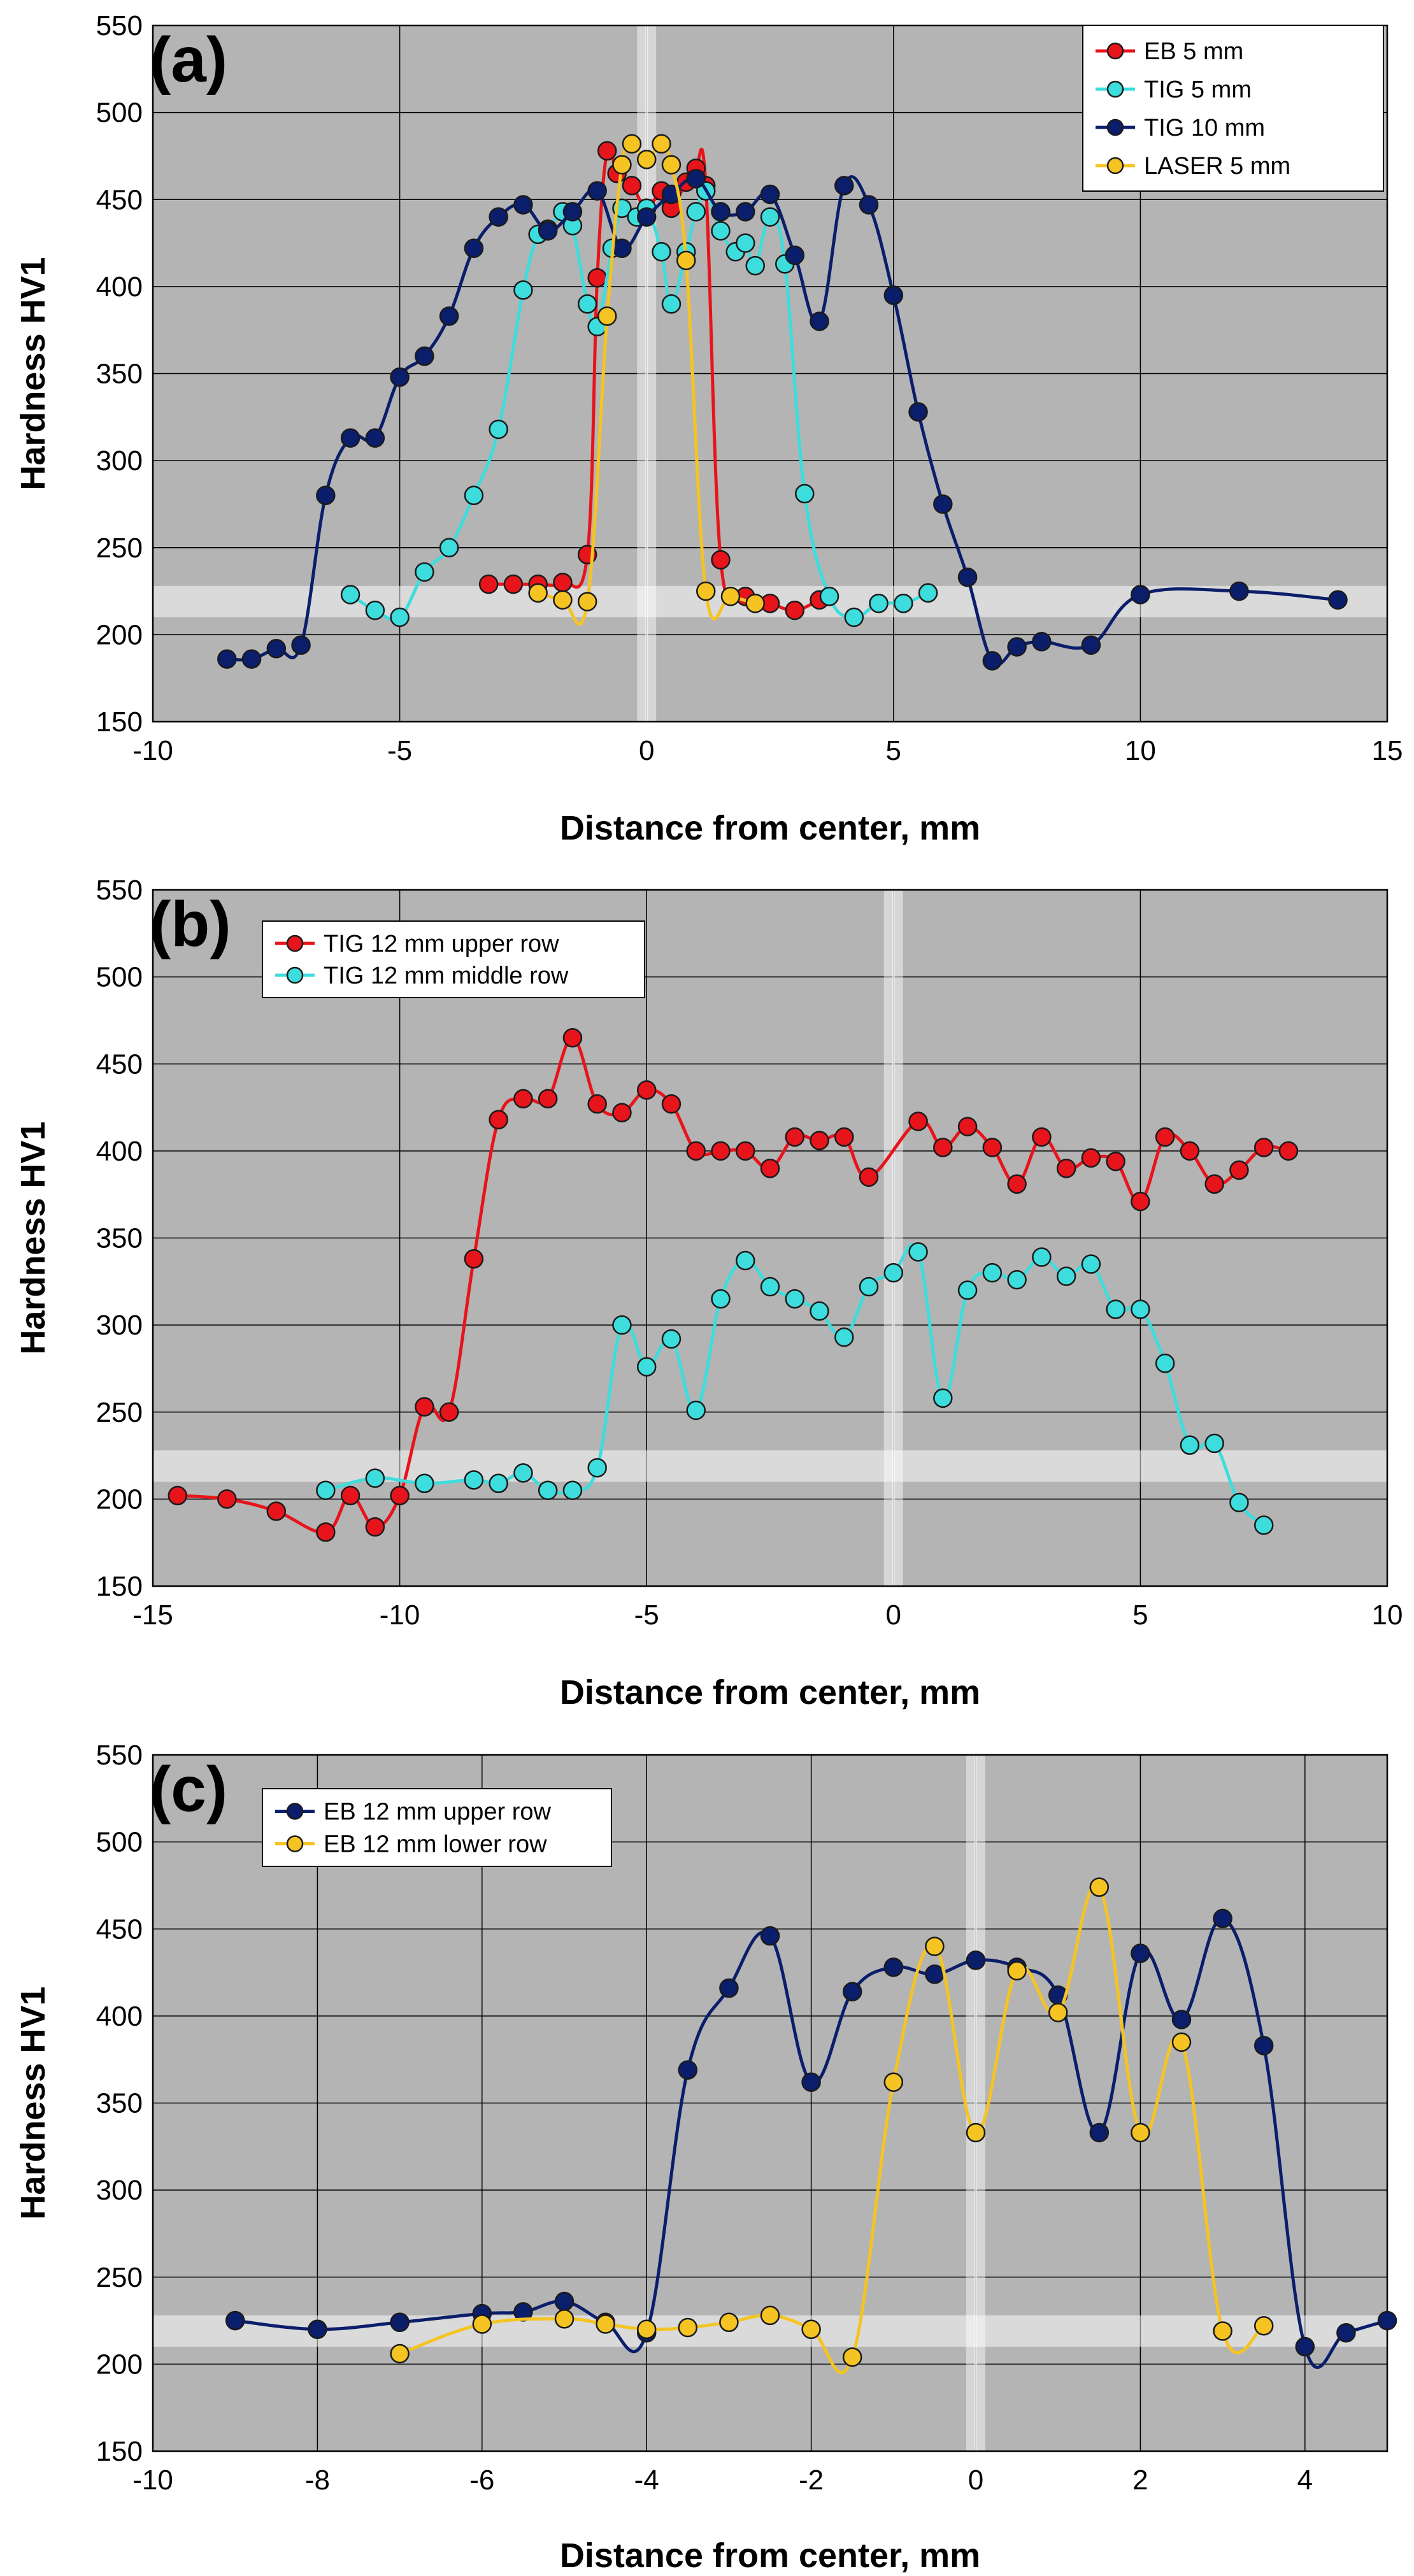  Describe the element at coordinates (1193, 52) in the screenshot. I see `legend-entry: EB 5 mm` at that location.